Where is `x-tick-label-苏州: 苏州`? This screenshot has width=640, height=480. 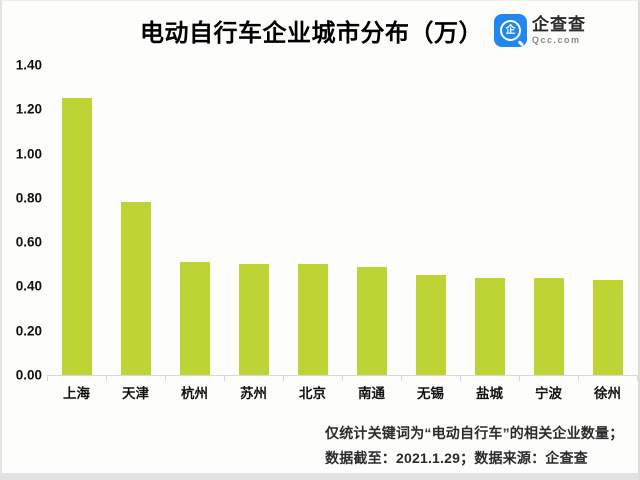 x-tick-label-苏州: 苏州 is located at coordinates (253, 393).